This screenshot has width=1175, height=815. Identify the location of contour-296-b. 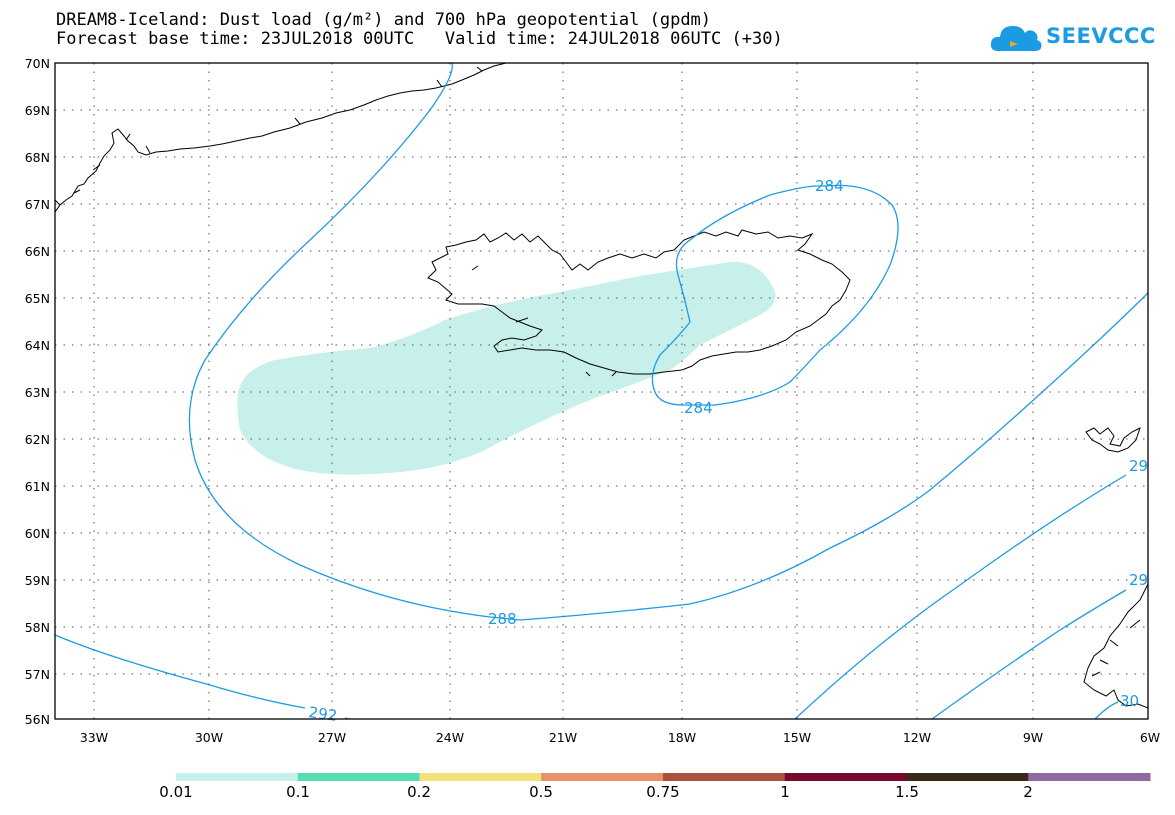
(1029, 654).